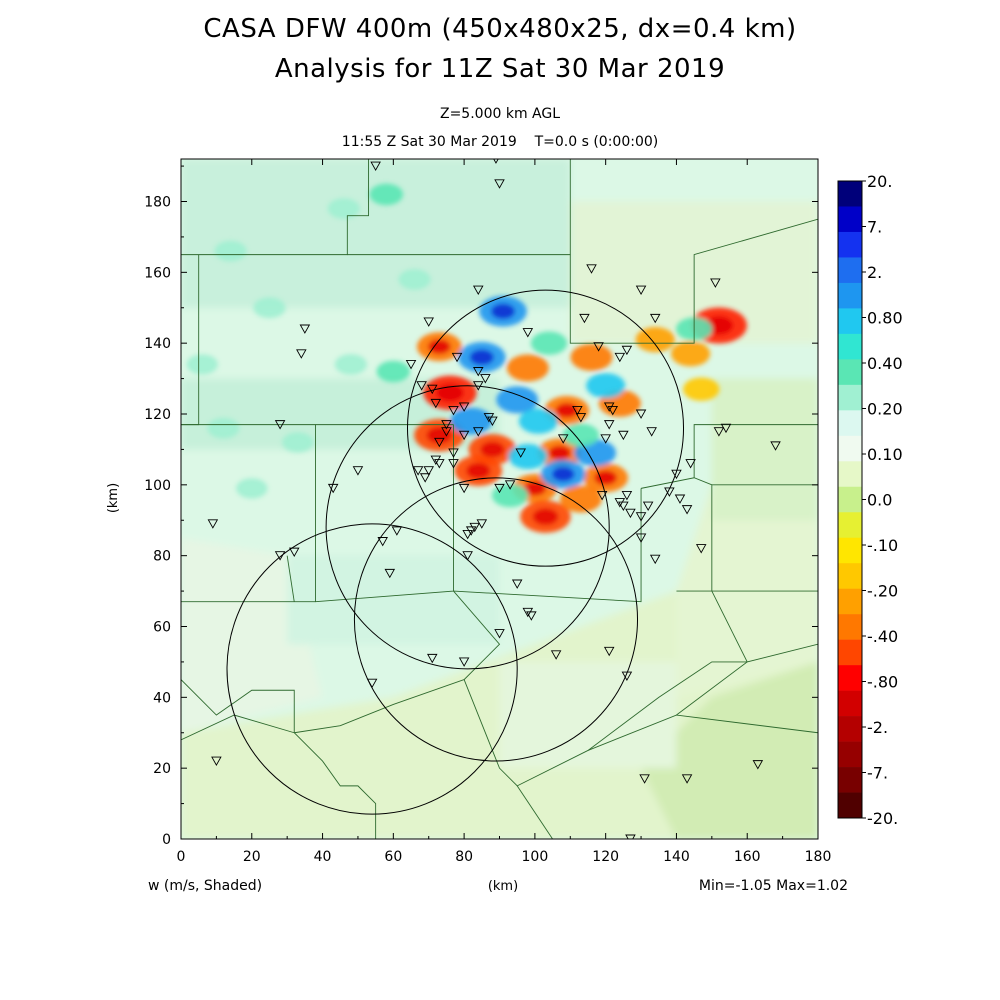 This screenshot has width=1000, height=1000. I want to click on x-tick-label: 180, so click(818, 857).